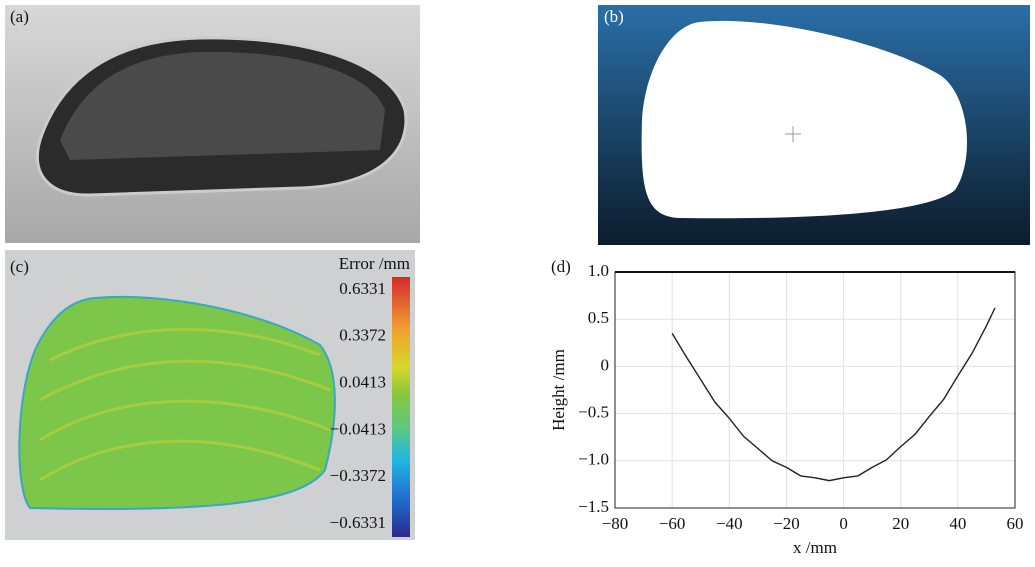  Describe the element at coordinates (561, 266) in the screenshot. I see `panel-label: (d)` at that location.